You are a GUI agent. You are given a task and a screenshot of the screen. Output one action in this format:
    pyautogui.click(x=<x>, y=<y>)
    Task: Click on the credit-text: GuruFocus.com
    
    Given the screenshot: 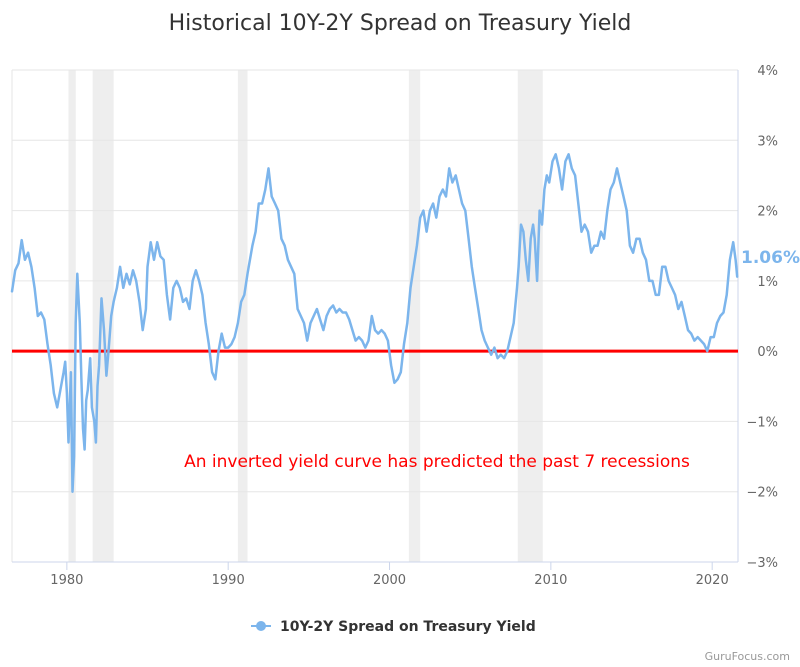 What is the action you would take?
    pyautogui.click(x=747, y=656)
    